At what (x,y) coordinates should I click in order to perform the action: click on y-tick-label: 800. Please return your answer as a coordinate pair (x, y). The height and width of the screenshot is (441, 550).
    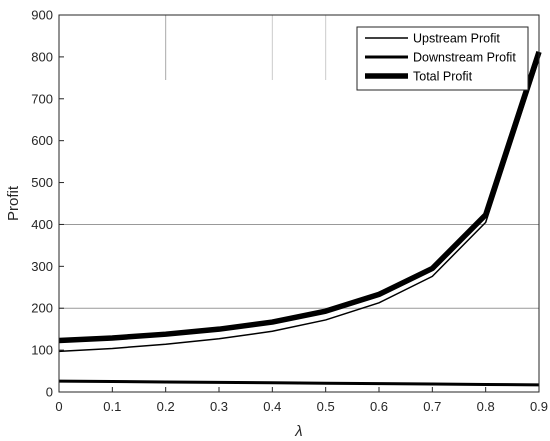
    Looking at the image, I should click on (42, 56).